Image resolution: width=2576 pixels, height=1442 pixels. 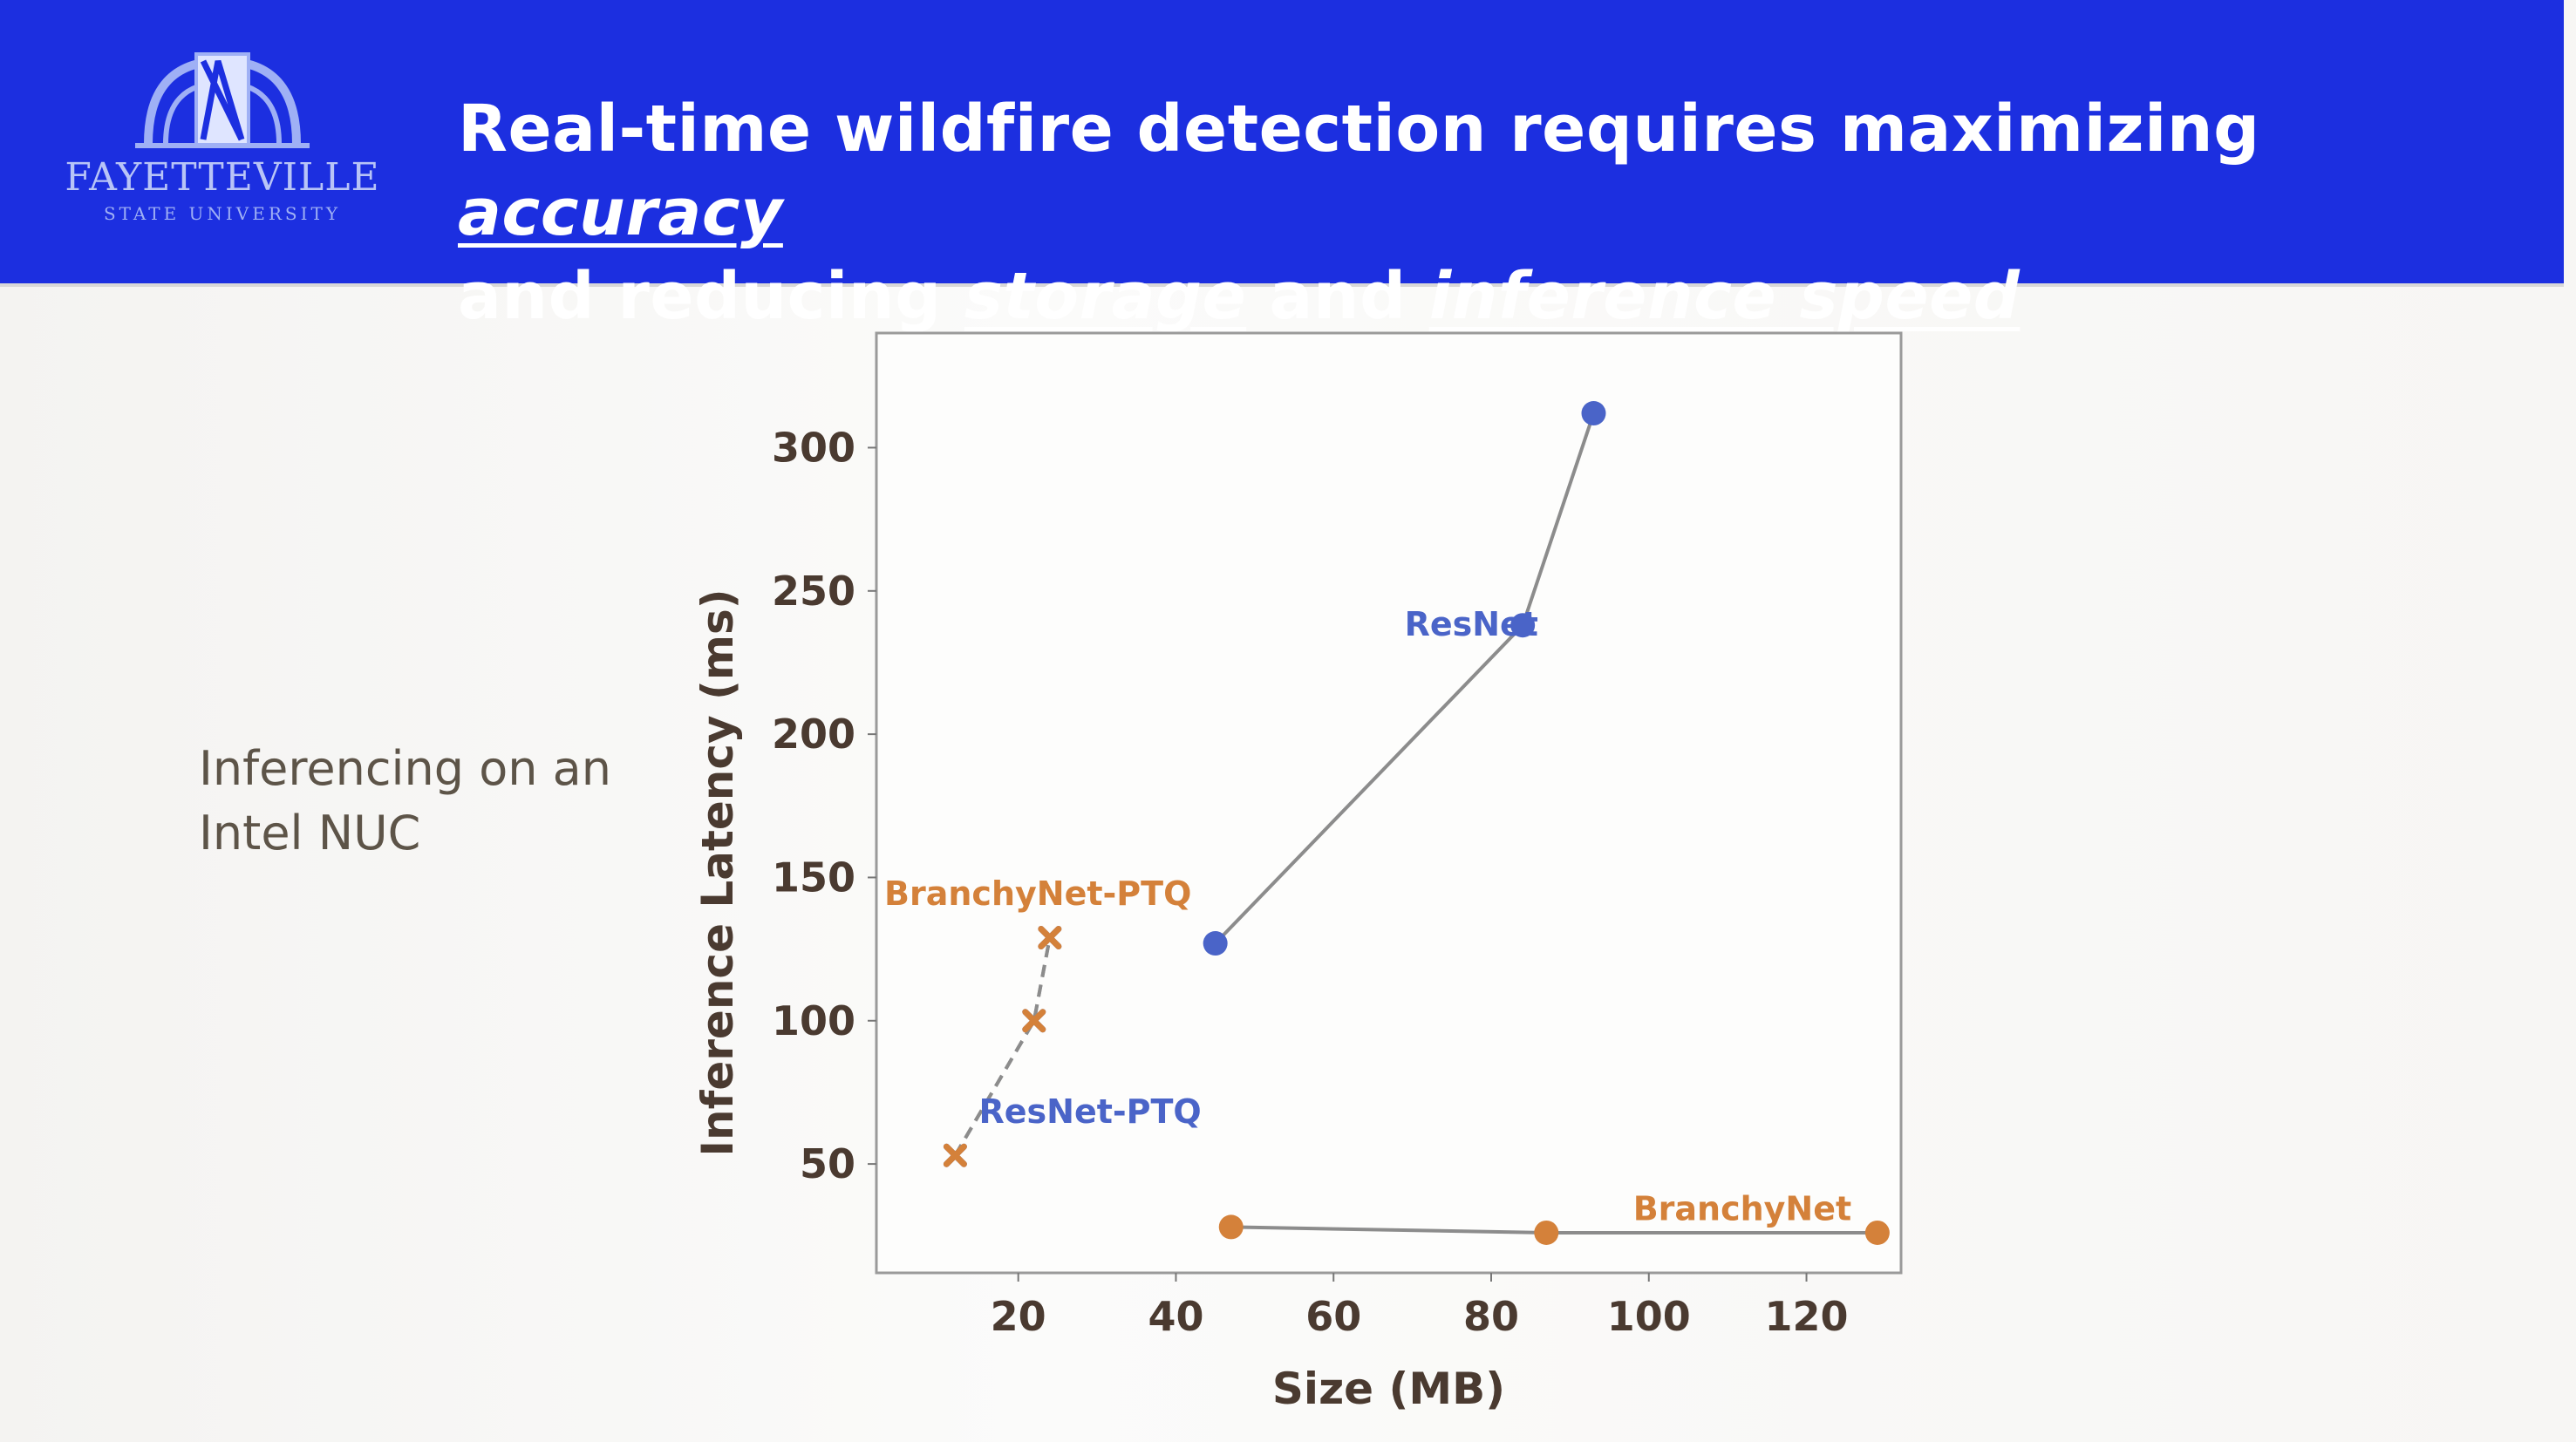 What do you see at coordinates (1333, 1316) in the screenshot?
I see `x-tick-label: 60` at bounding box center [1333, 1316].